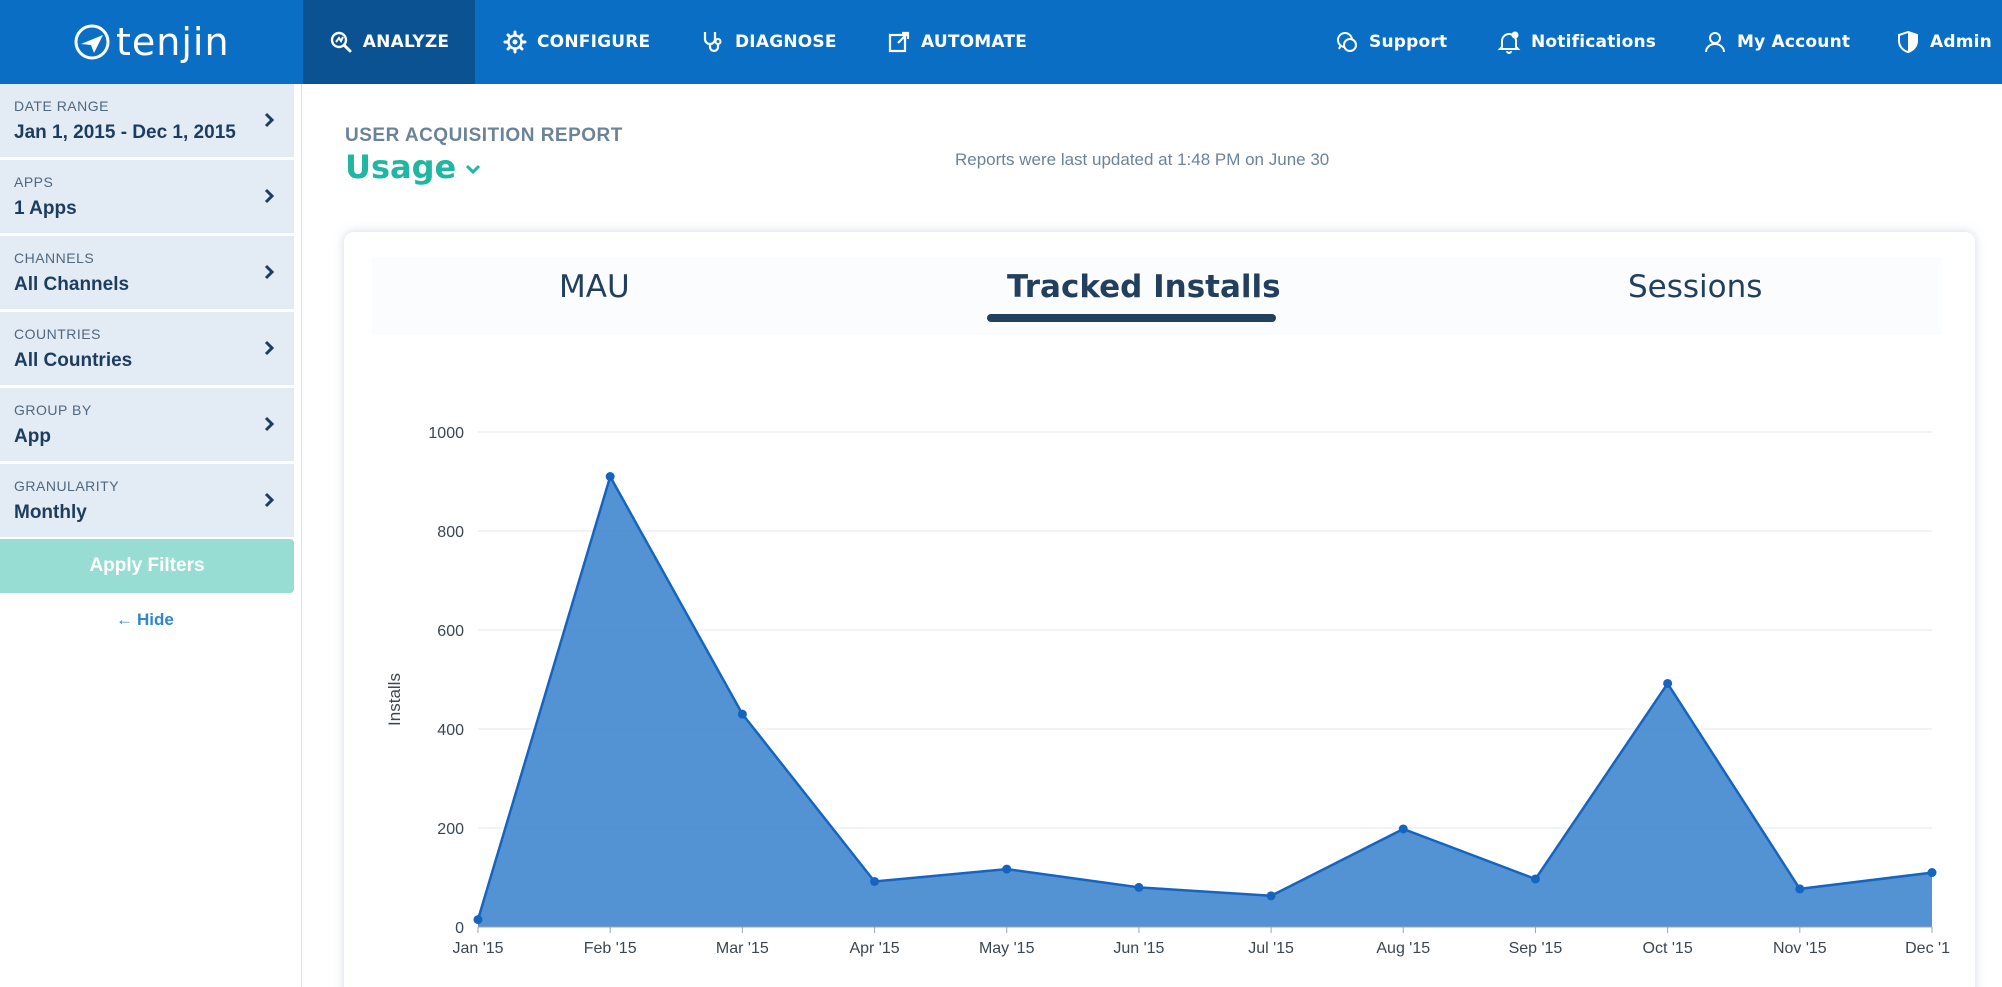 This screenshot has height=987, width=2002. What do you see at coordinates (610, 948) in the screenshot?
I see `x-tick-label: Feb '15` at bounding box center [610, 948].